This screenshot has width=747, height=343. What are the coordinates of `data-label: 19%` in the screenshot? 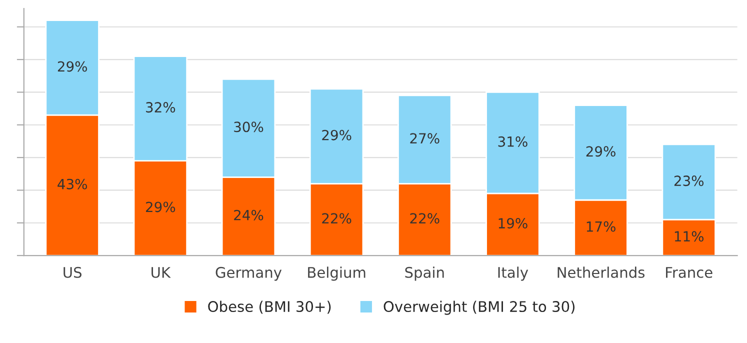 It's located at (513, 223).